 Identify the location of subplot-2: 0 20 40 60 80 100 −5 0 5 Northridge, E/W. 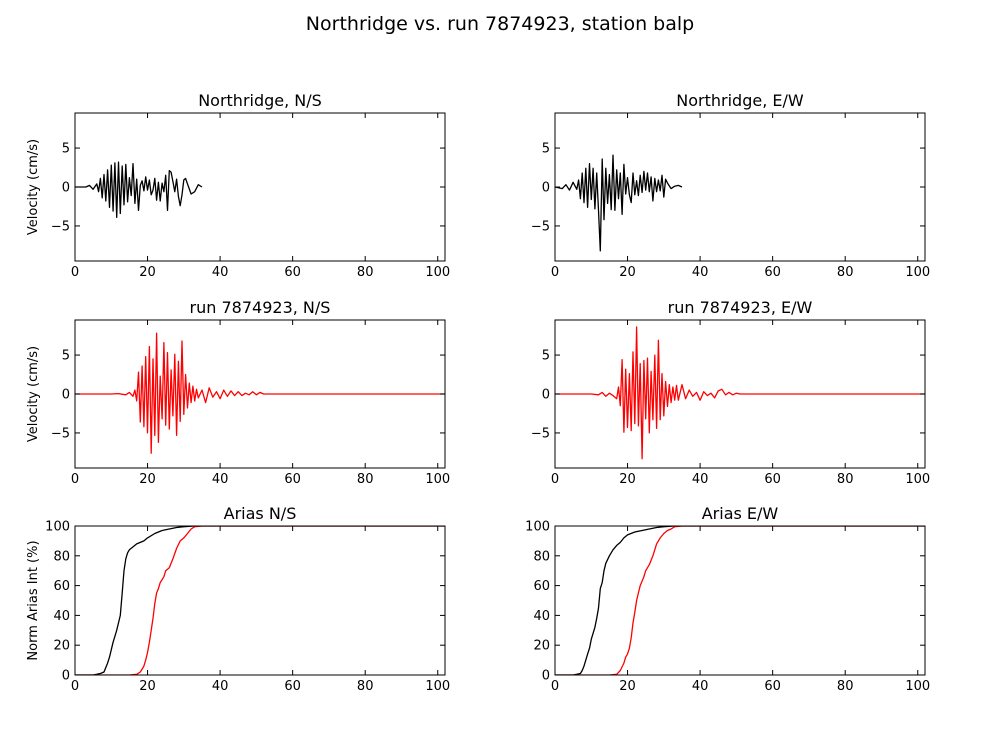
(730, 185).